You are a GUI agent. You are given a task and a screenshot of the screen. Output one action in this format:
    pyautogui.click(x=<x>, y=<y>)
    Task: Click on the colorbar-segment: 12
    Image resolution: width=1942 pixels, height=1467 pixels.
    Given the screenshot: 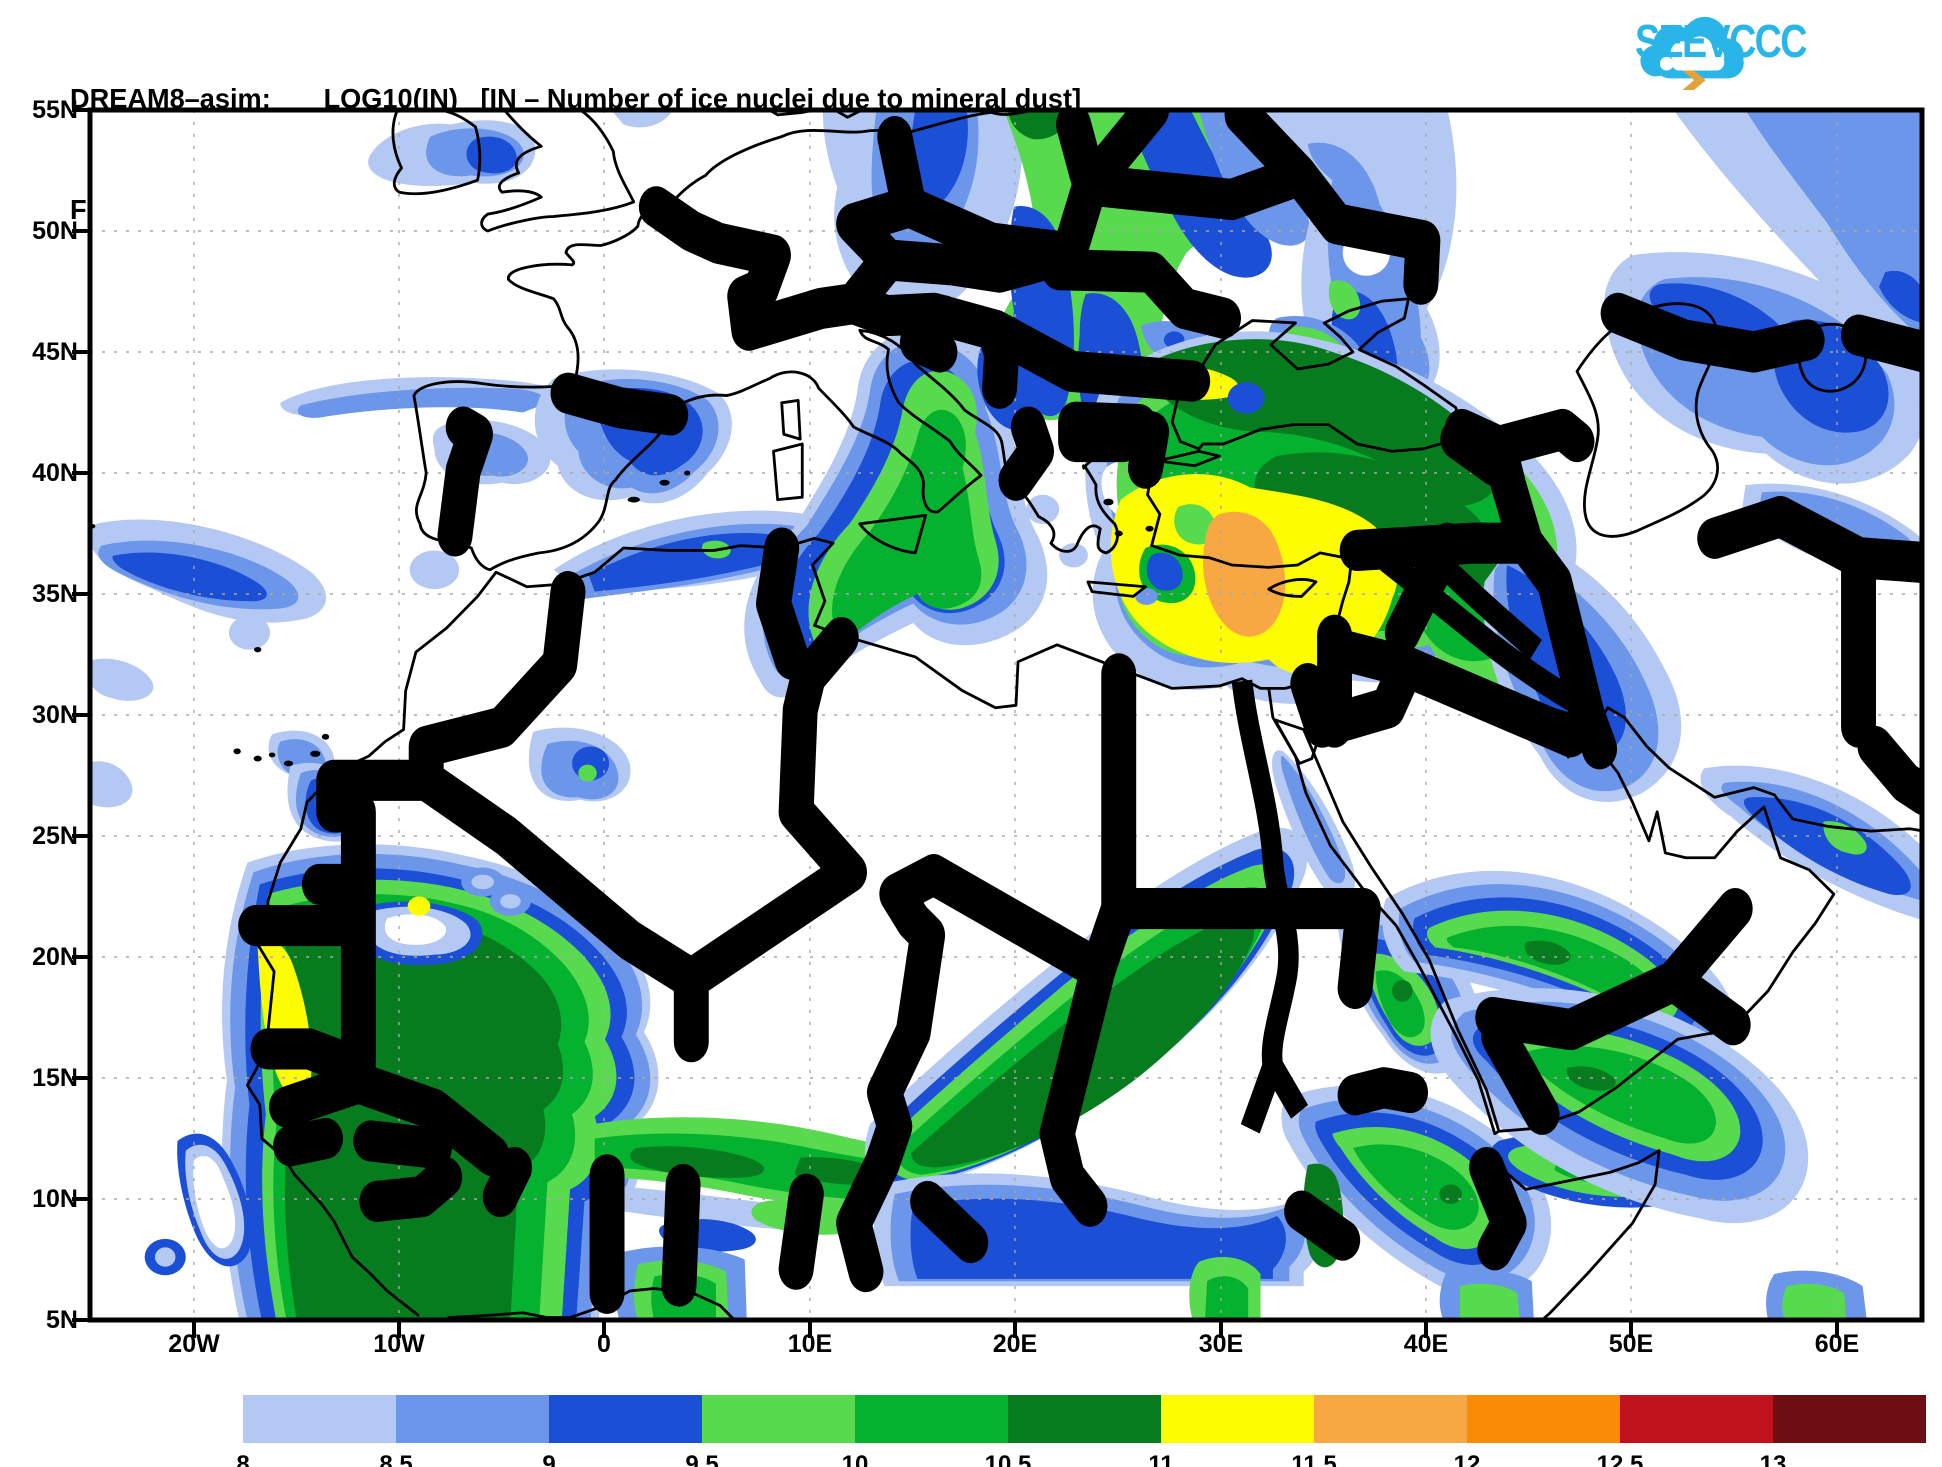 What is the action you would take?
    pyautogui.click(x=1537, y=1431)
    